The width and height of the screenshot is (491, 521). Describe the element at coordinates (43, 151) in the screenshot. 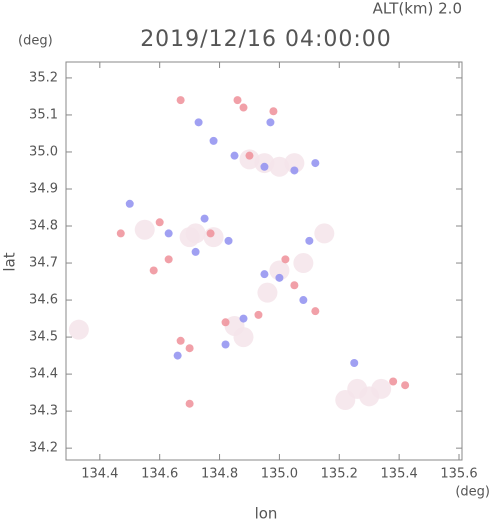

I see `y-tick-label: 35.0` at that location.